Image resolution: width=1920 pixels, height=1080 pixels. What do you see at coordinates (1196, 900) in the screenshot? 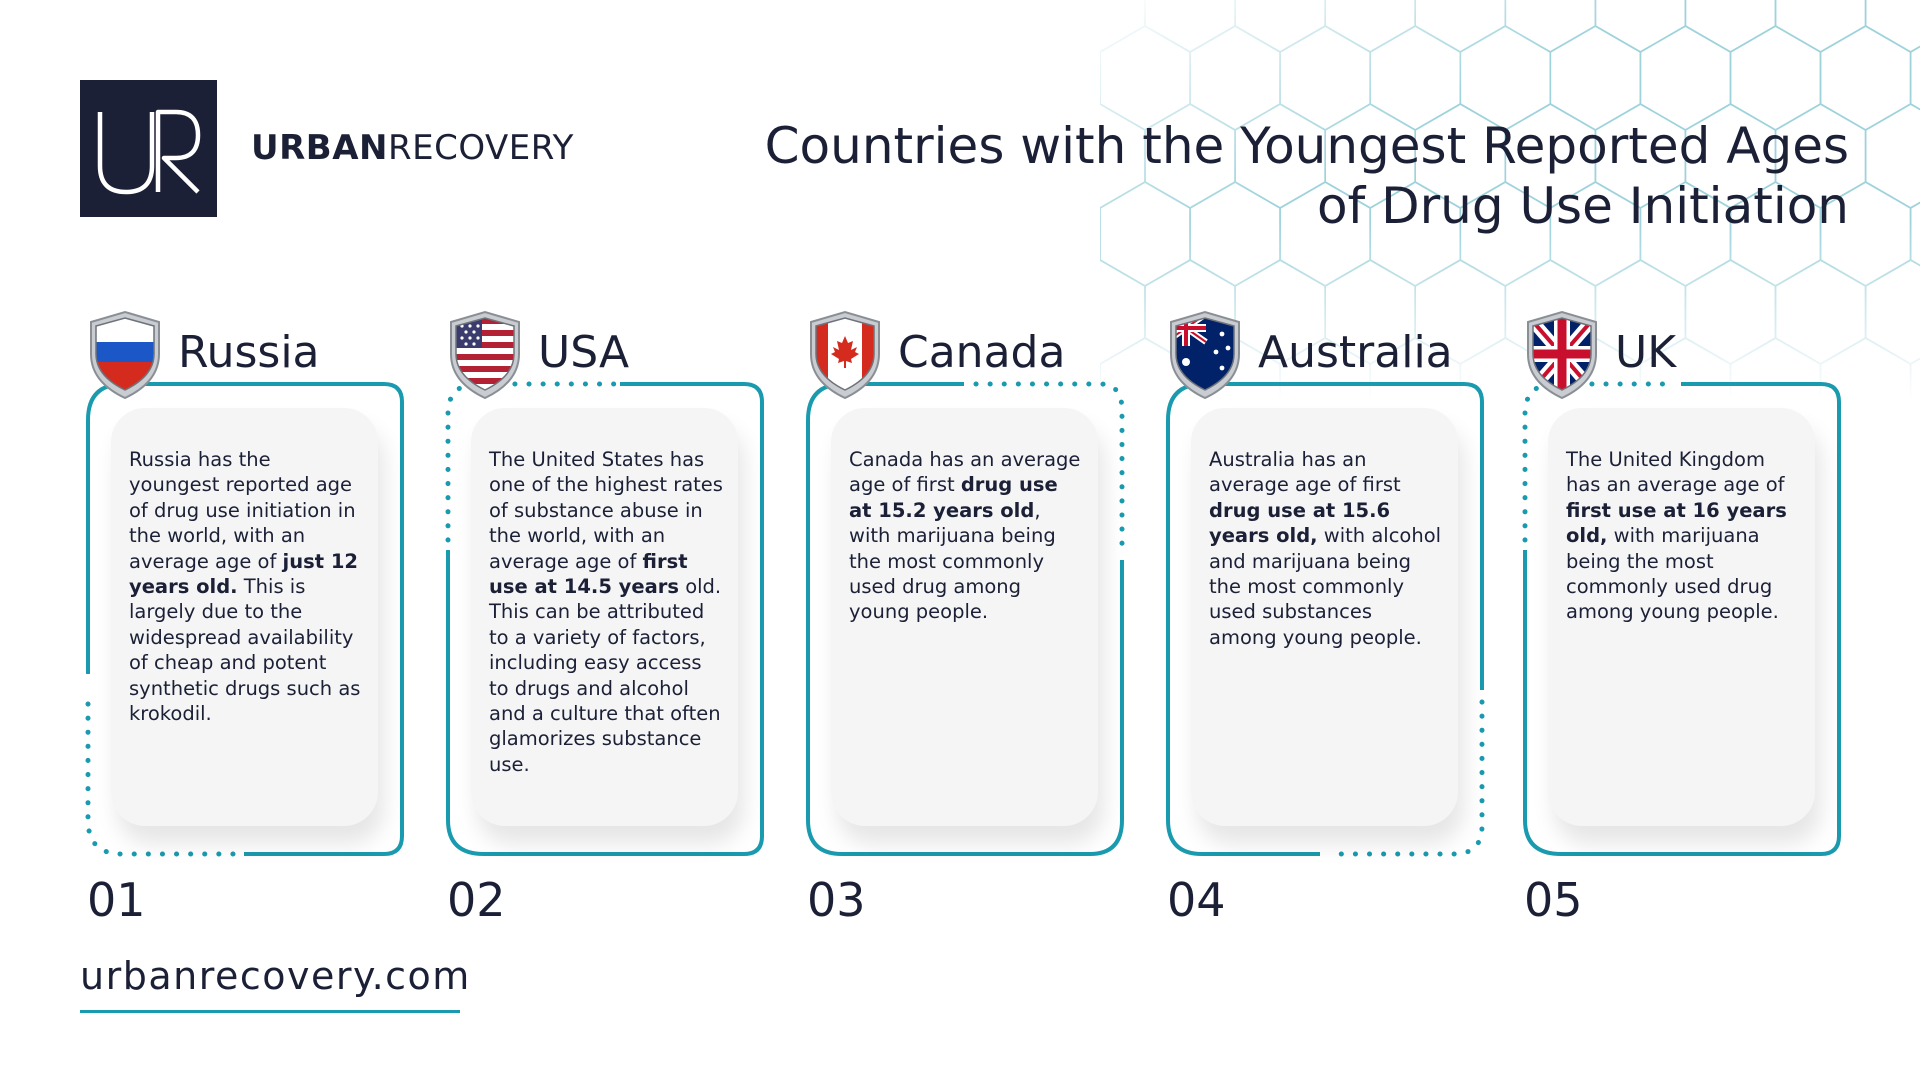
I see `card-number: 04` at bounding box center [1196, 900].